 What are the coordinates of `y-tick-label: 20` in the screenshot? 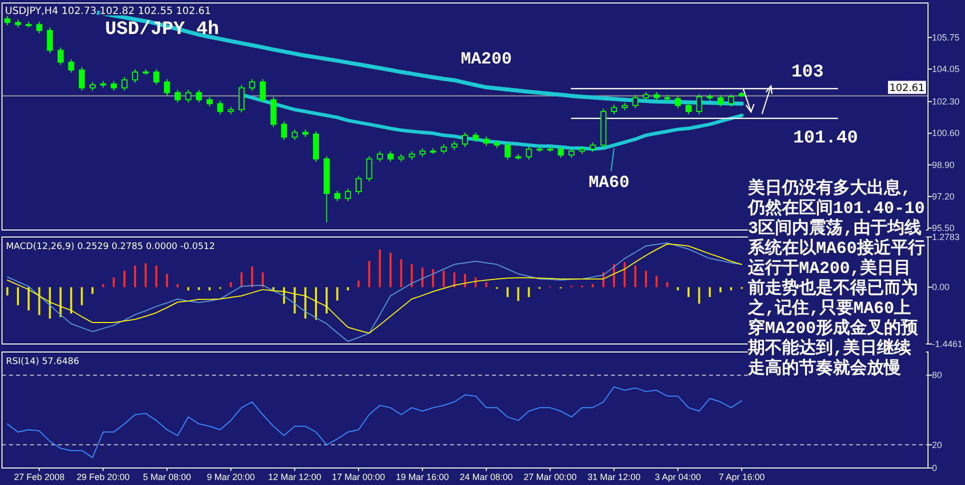 It's located at (937, 445).